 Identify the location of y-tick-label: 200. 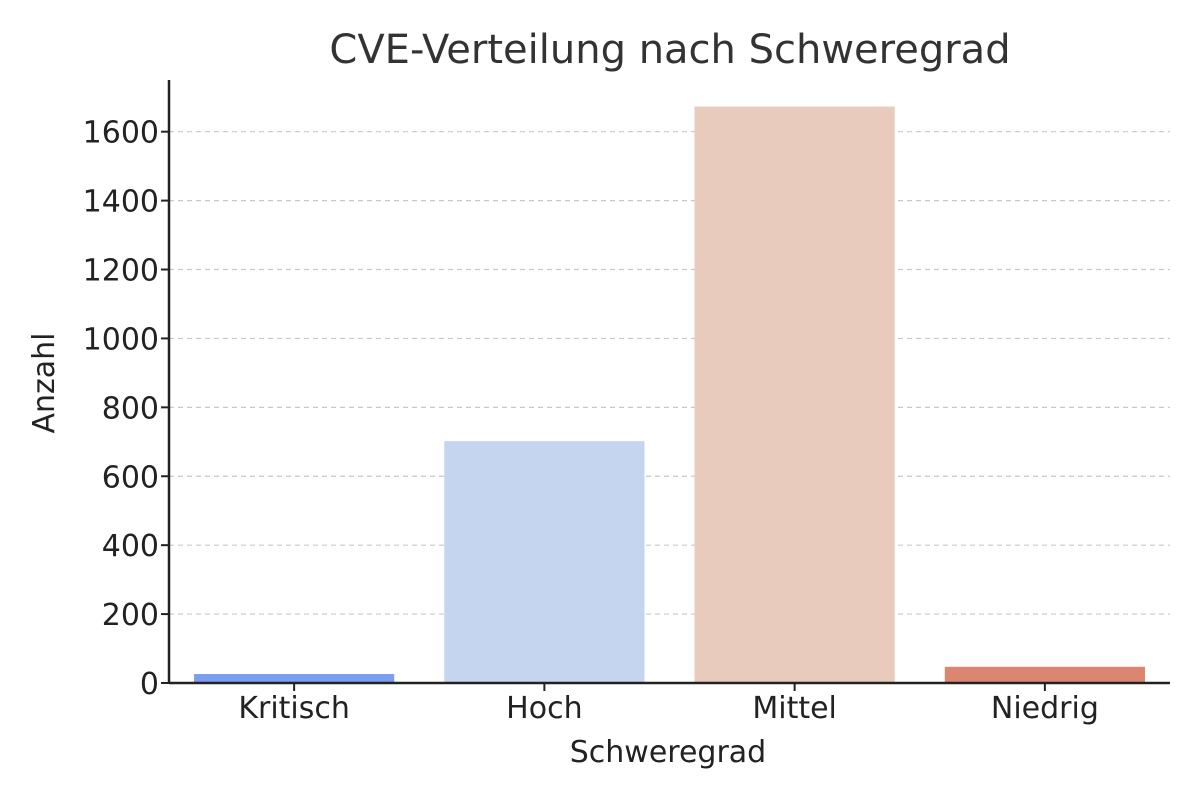
(130, 615).